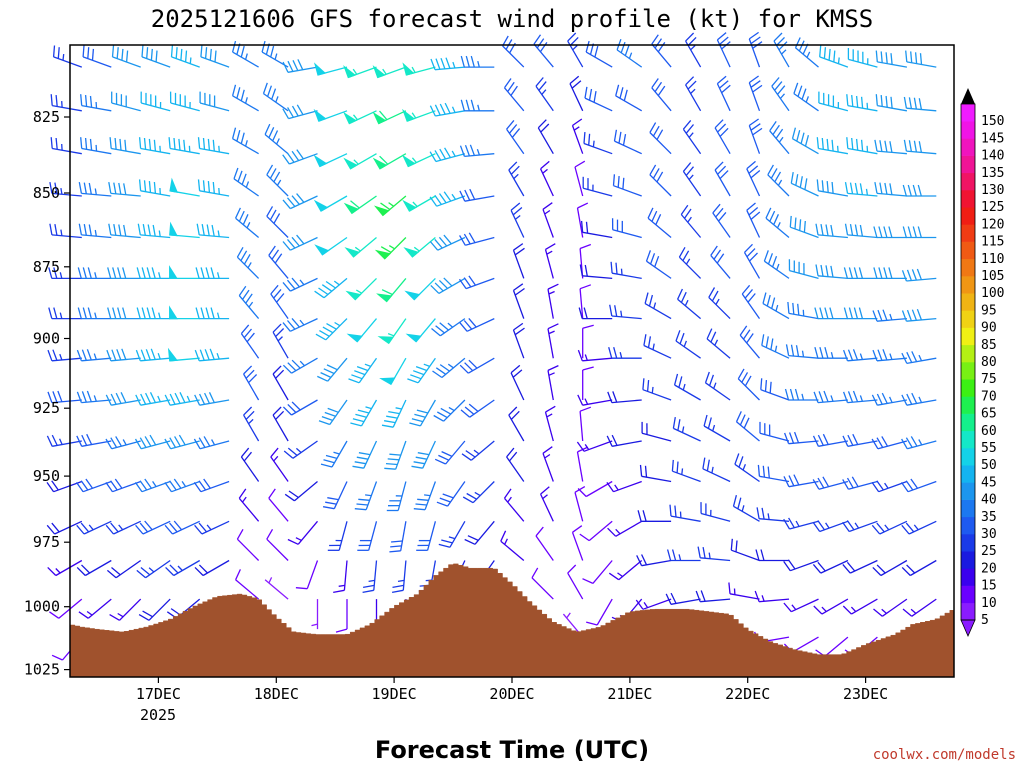 The width and height of the screenshot is (1024, 768). I want to click on colorbar-label: 120, so click(992, 224).